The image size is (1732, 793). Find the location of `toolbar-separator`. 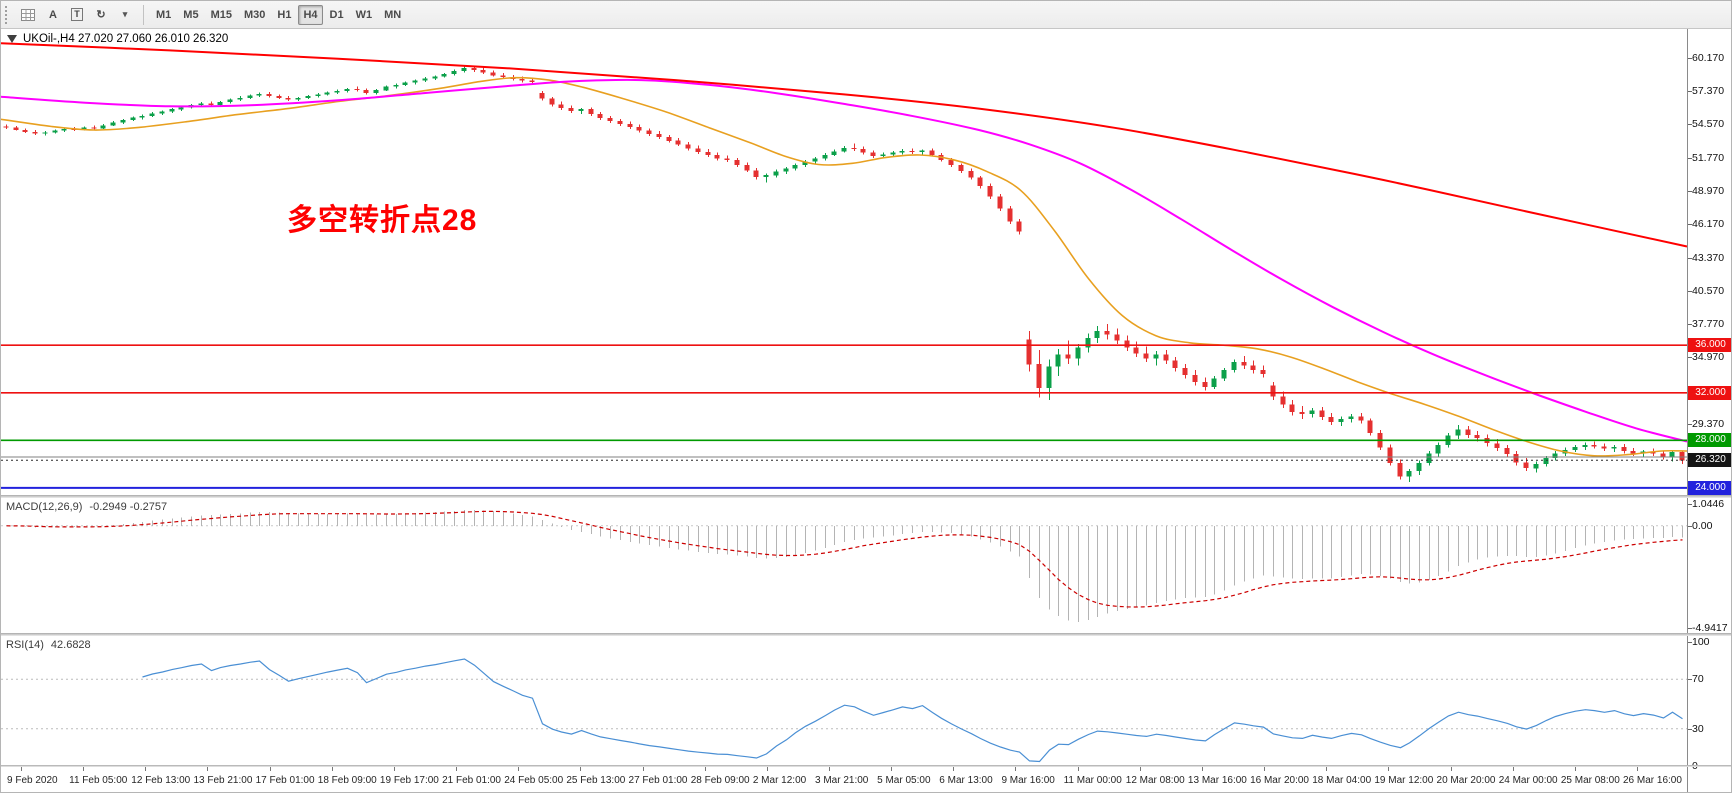

toolbar-separator is located at coordinates (143, 14).